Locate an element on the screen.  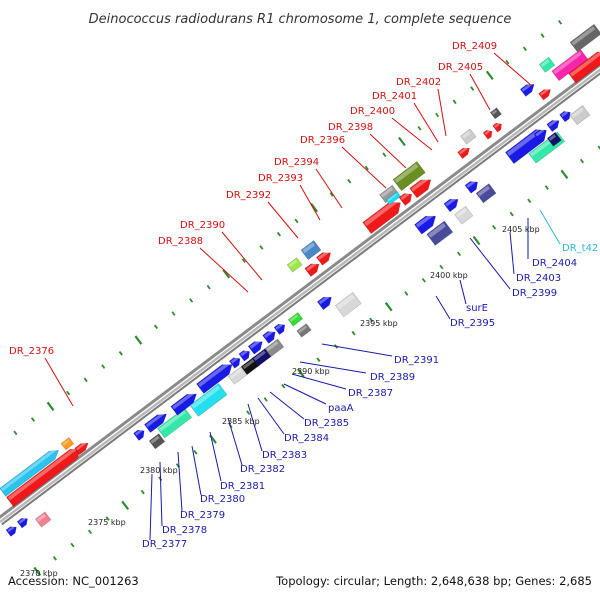
gene-label: DR_2389 is located at coordinates (392, 377).